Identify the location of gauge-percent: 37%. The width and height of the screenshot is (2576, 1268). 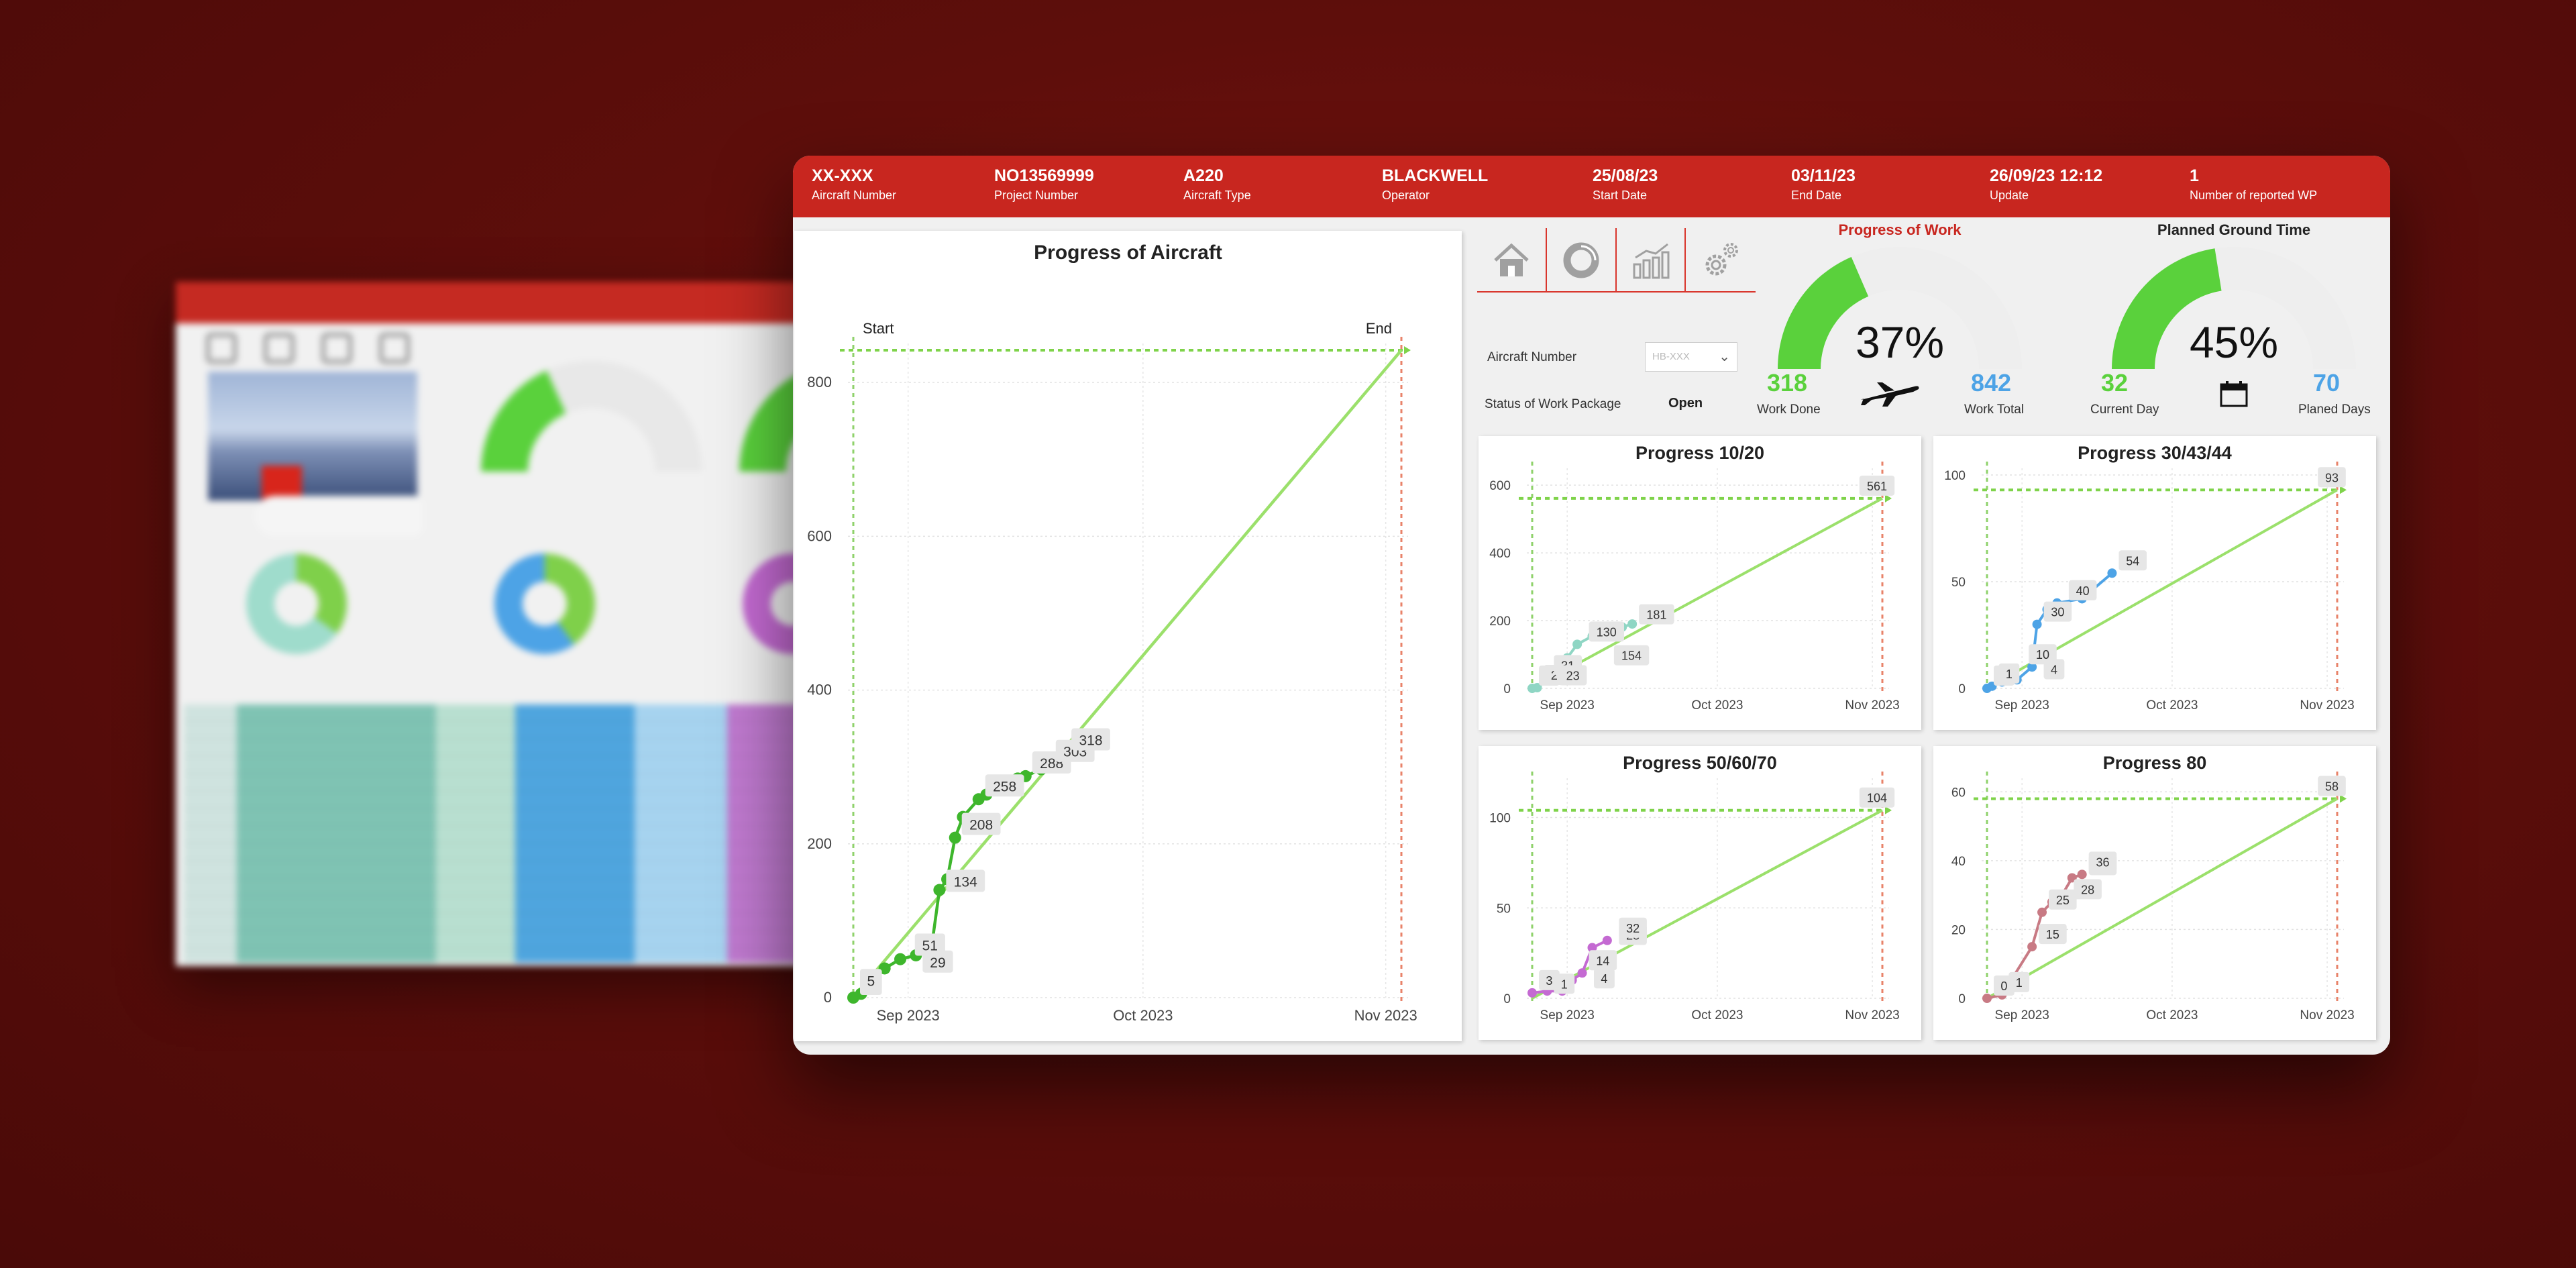
(1900, 342).